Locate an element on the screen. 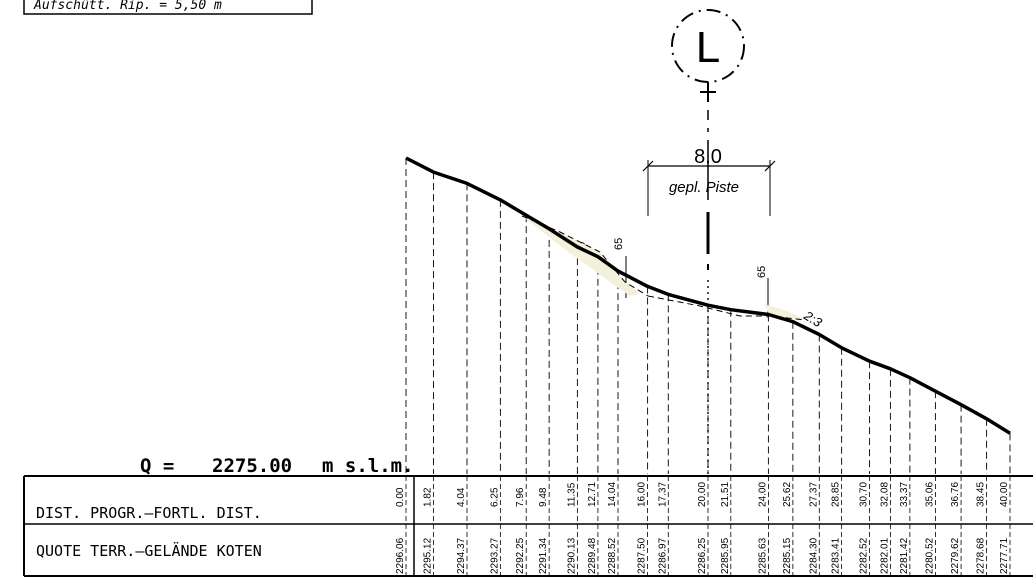 This screenshot has width=1033, height=586. elevation-label: 2278.68 is located at coordinates (981, 555).